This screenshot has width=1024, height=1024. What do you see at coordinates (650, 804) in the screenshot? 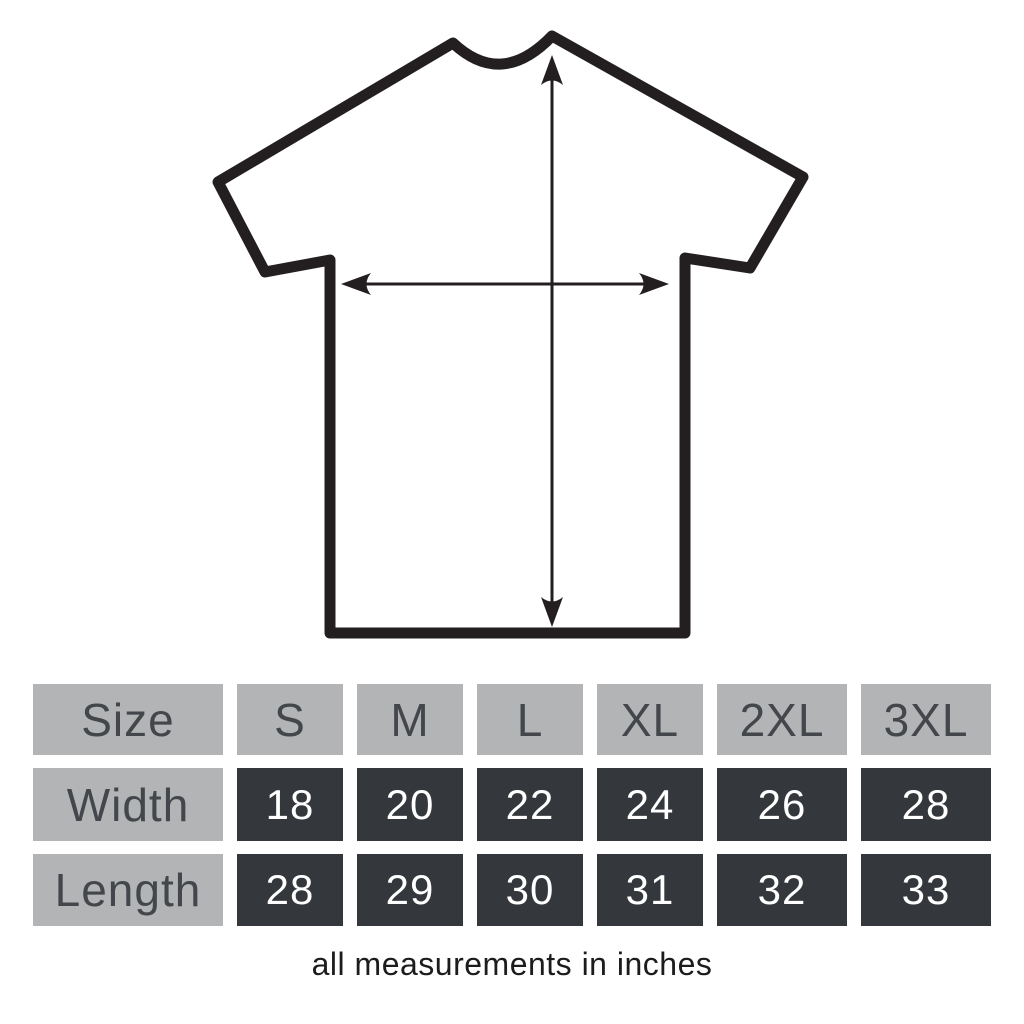
I see `width-value-xl: 24` at bounding box center [650, 804].